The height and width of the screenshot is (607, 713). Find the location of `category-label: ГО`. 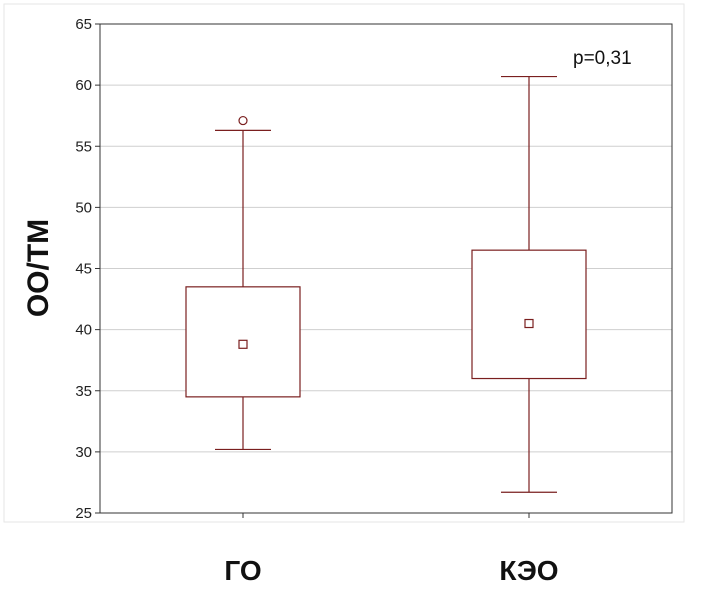

category-label: ГО is located at coordinates (242, 570).